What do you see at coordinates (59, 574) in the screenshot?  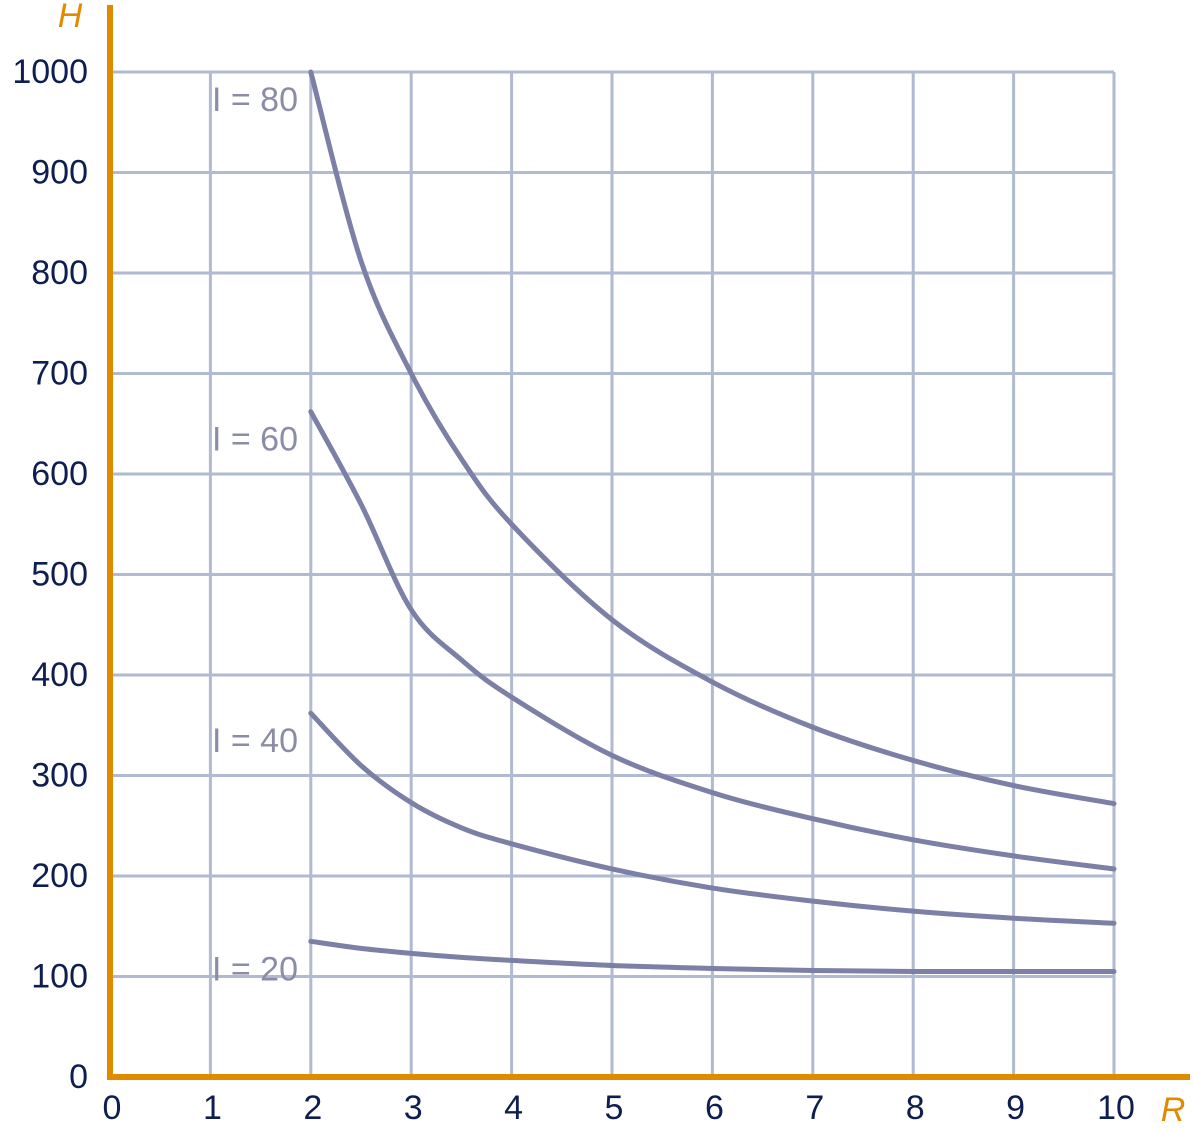 I see `y-tick-label: 500` at bounding box center [59, 574].